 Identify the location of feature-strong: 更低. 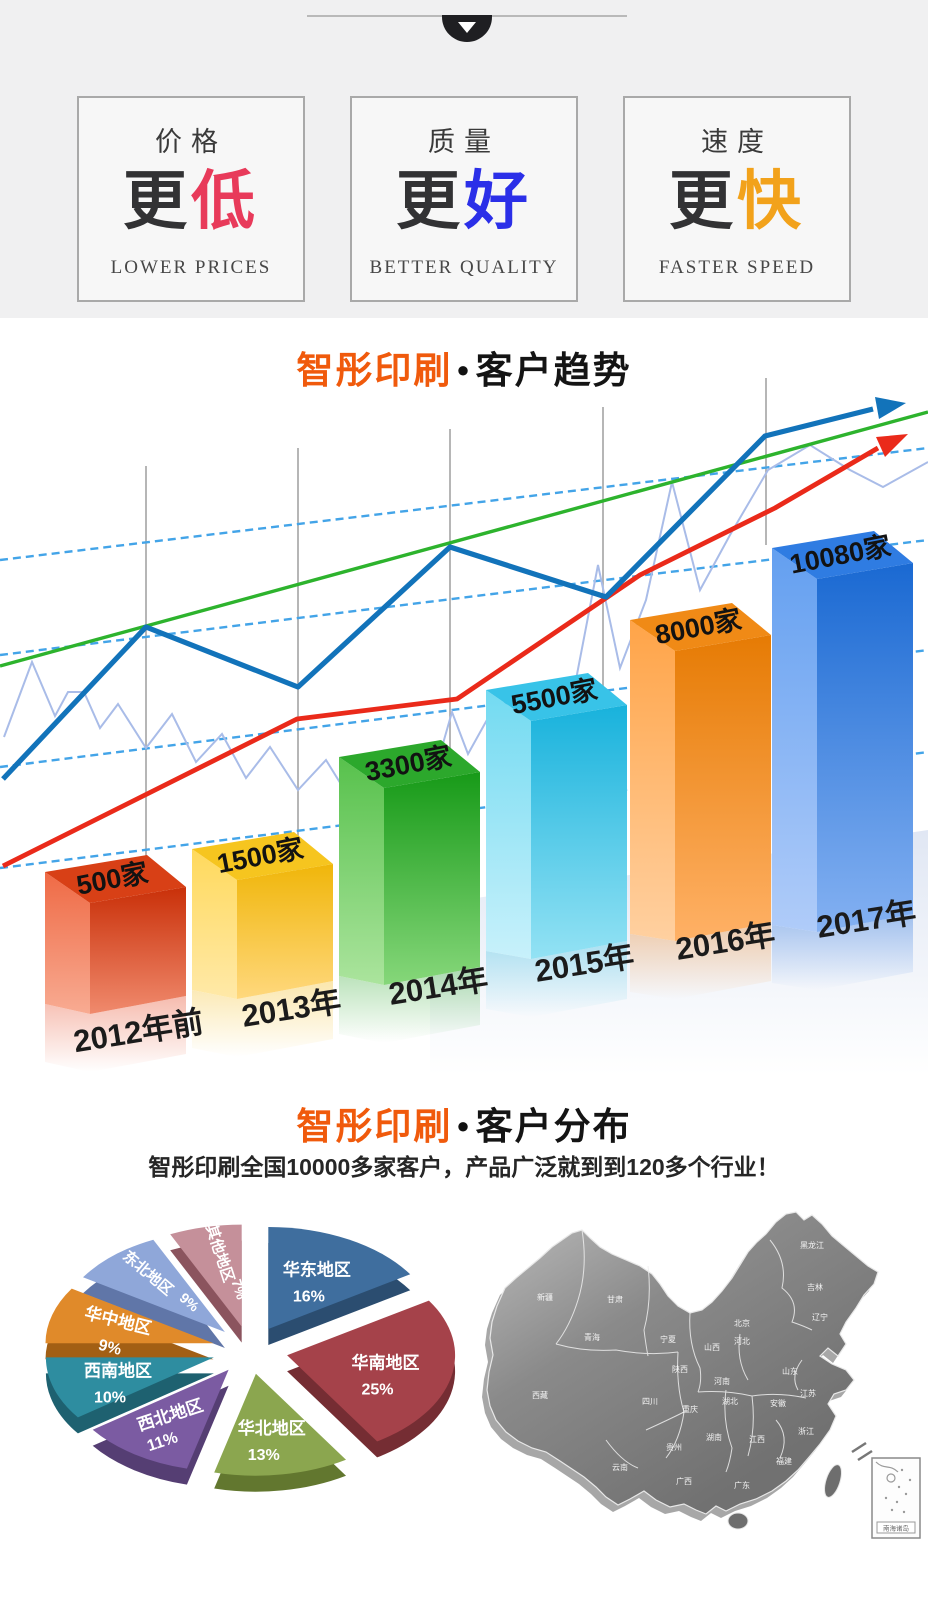
(191, 202).